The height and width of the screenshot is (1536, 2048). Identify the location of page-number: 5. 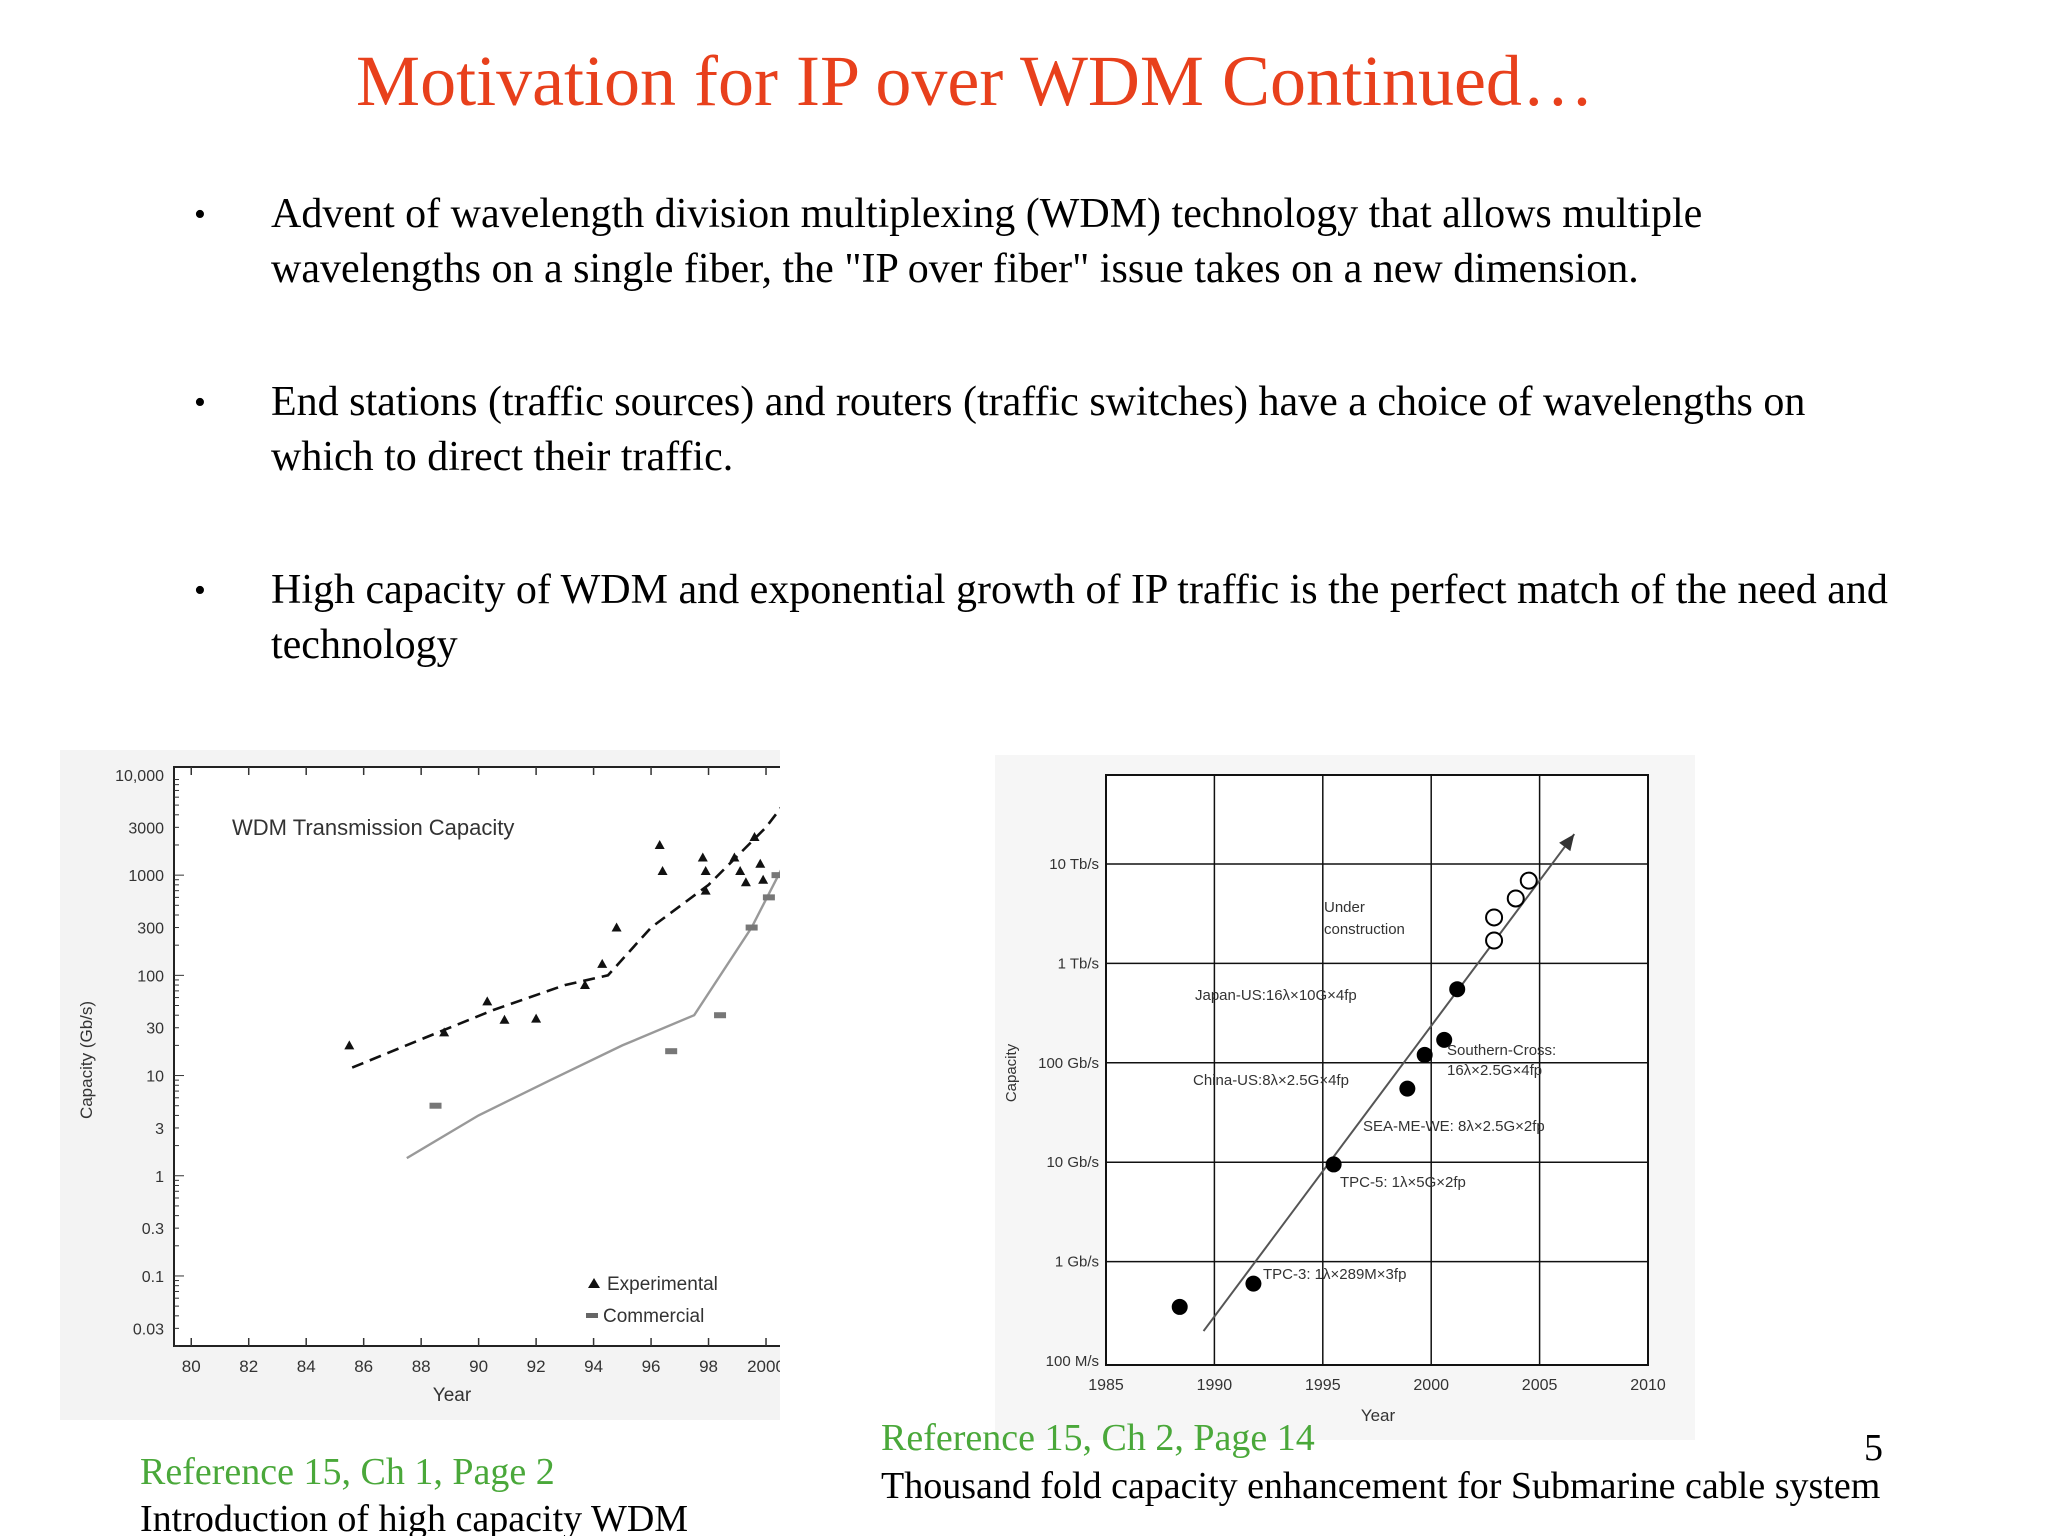
(1873, 1448).